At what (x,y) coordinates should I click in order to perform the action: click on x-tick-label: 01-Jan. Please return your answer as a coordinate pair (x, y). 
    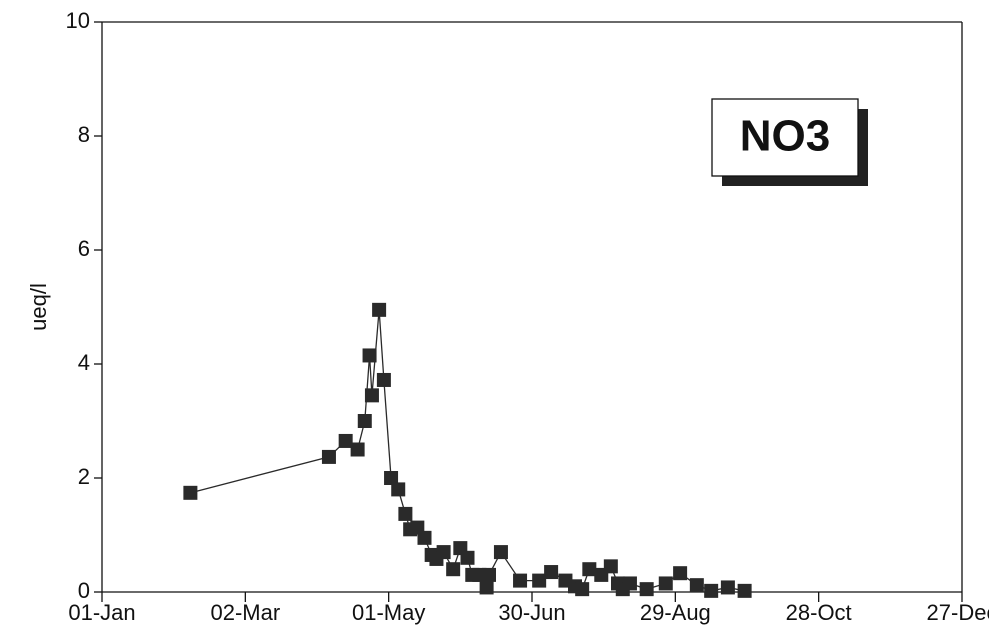
    Looking at the image, I should click on (101, 612).